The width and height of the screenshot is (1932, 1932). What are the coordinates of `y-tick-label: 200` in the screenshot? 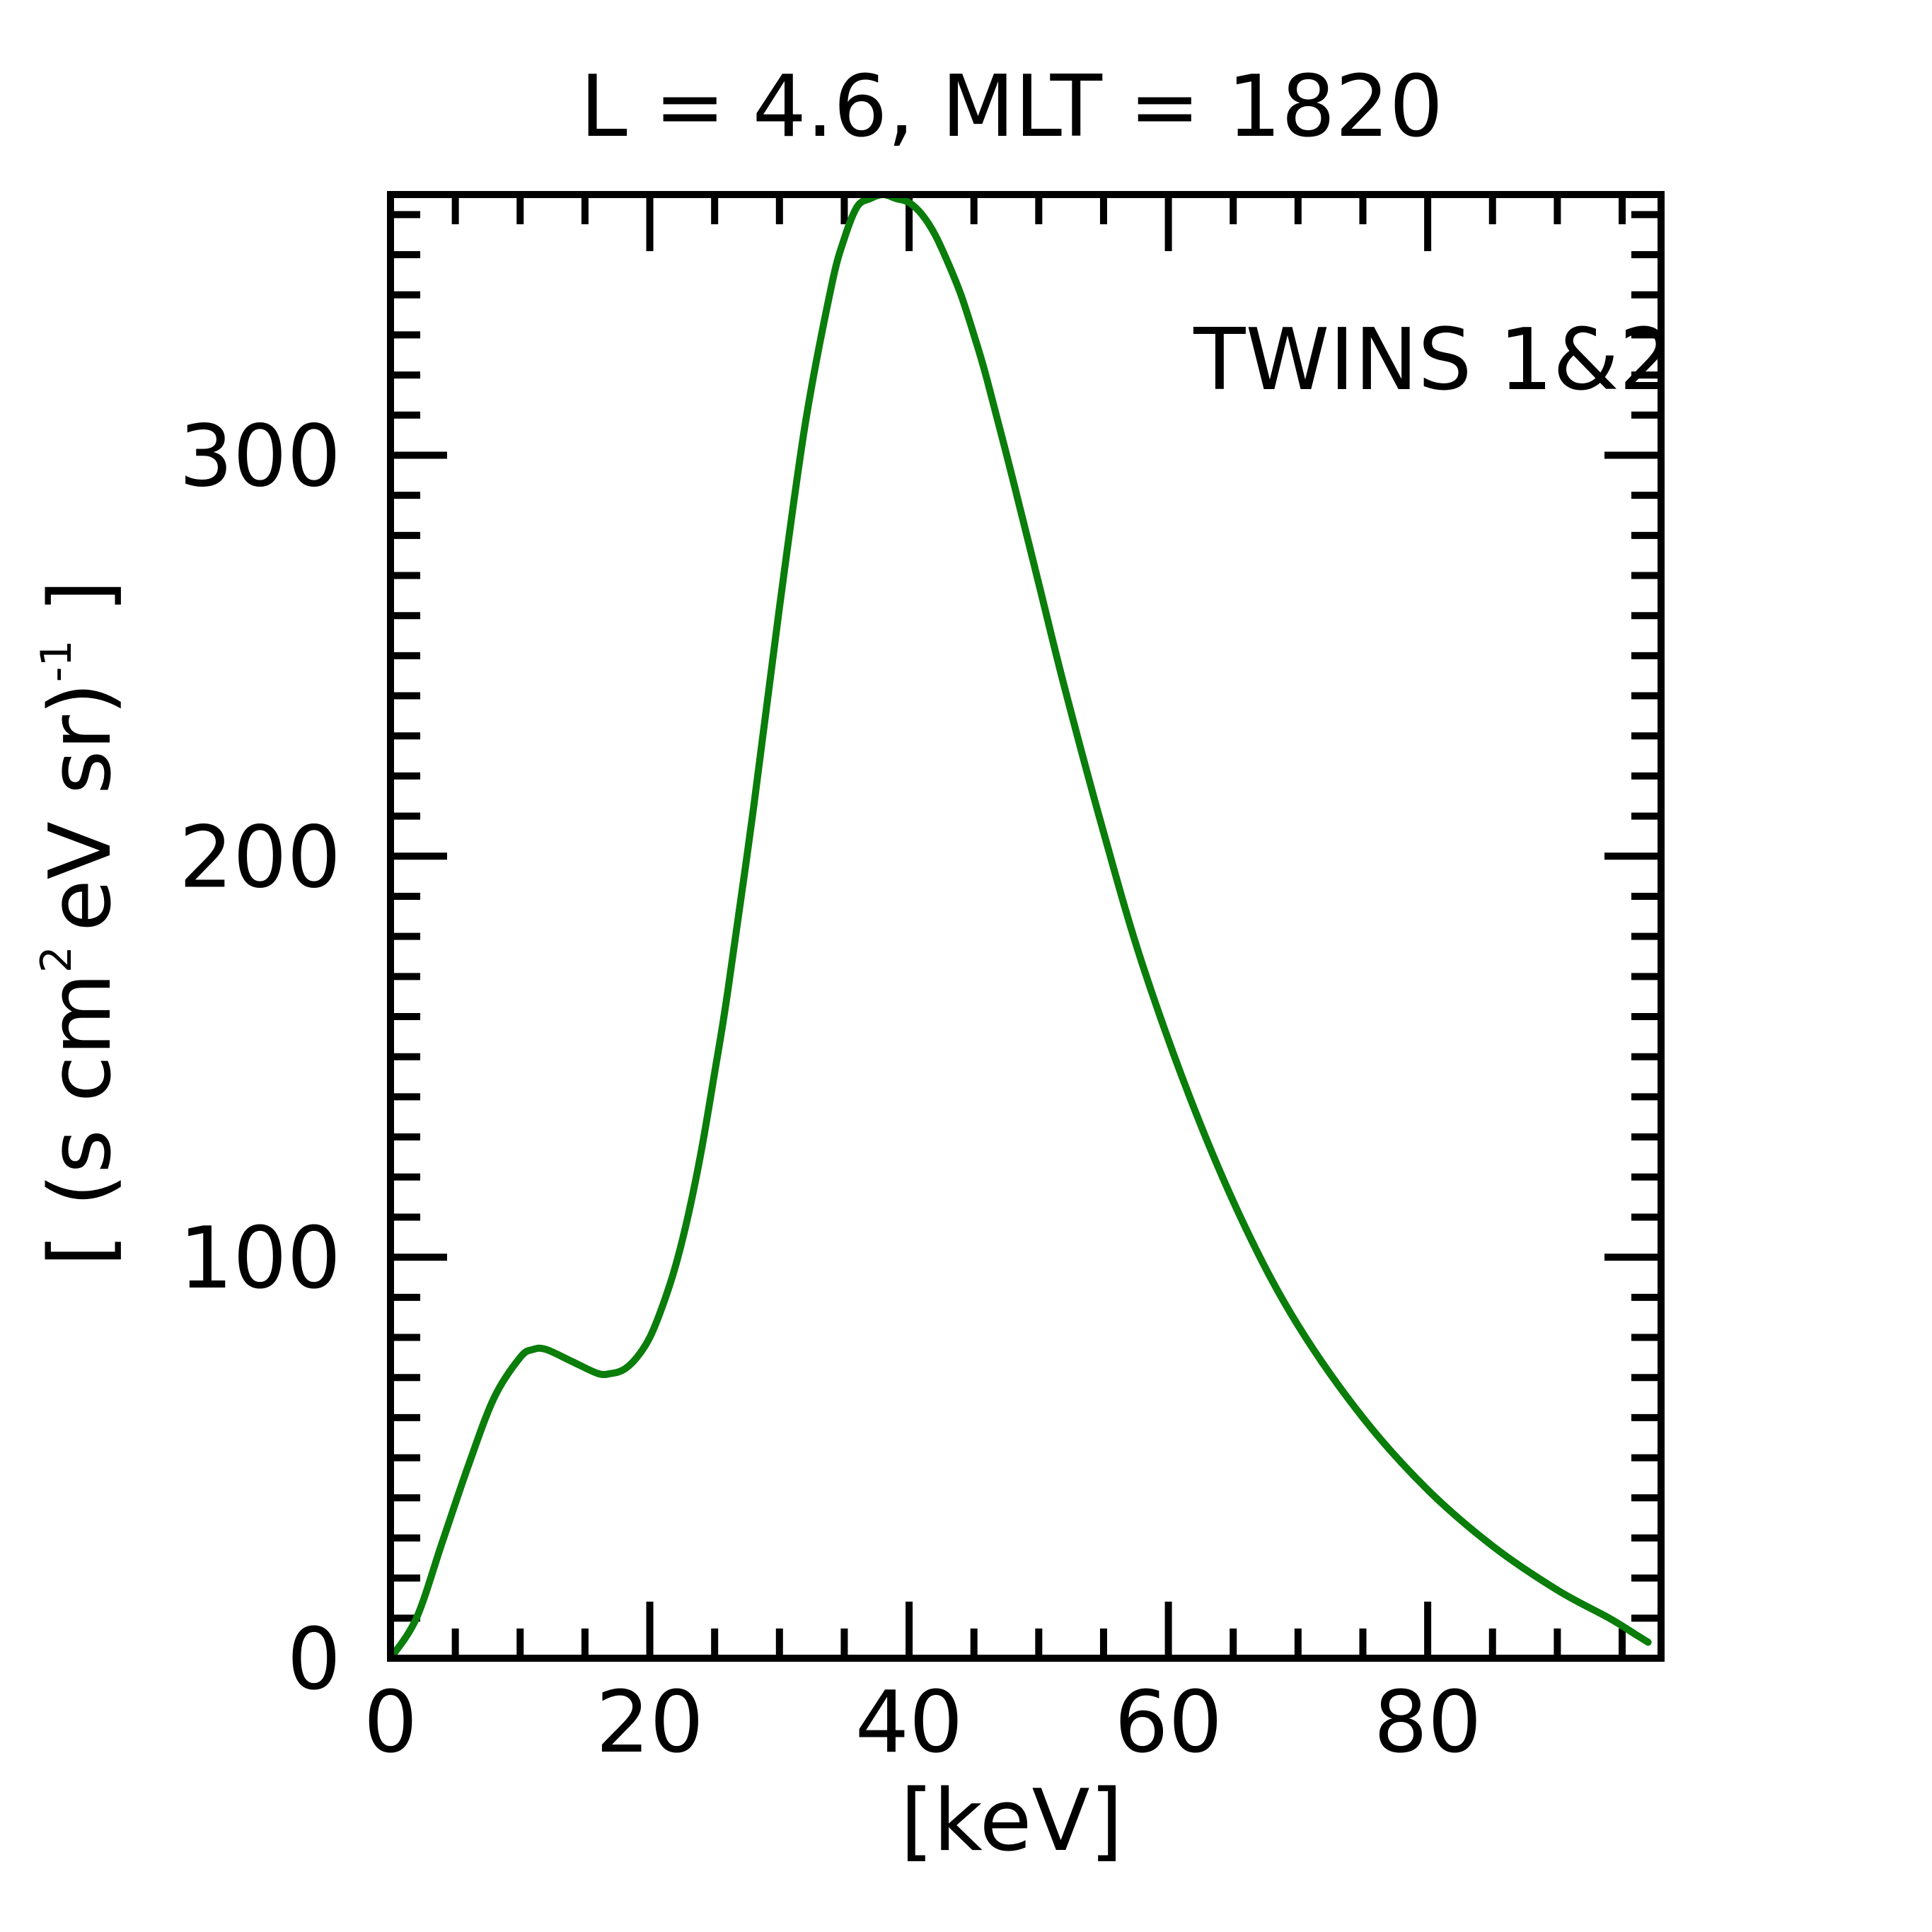 It's located at (260, 858).